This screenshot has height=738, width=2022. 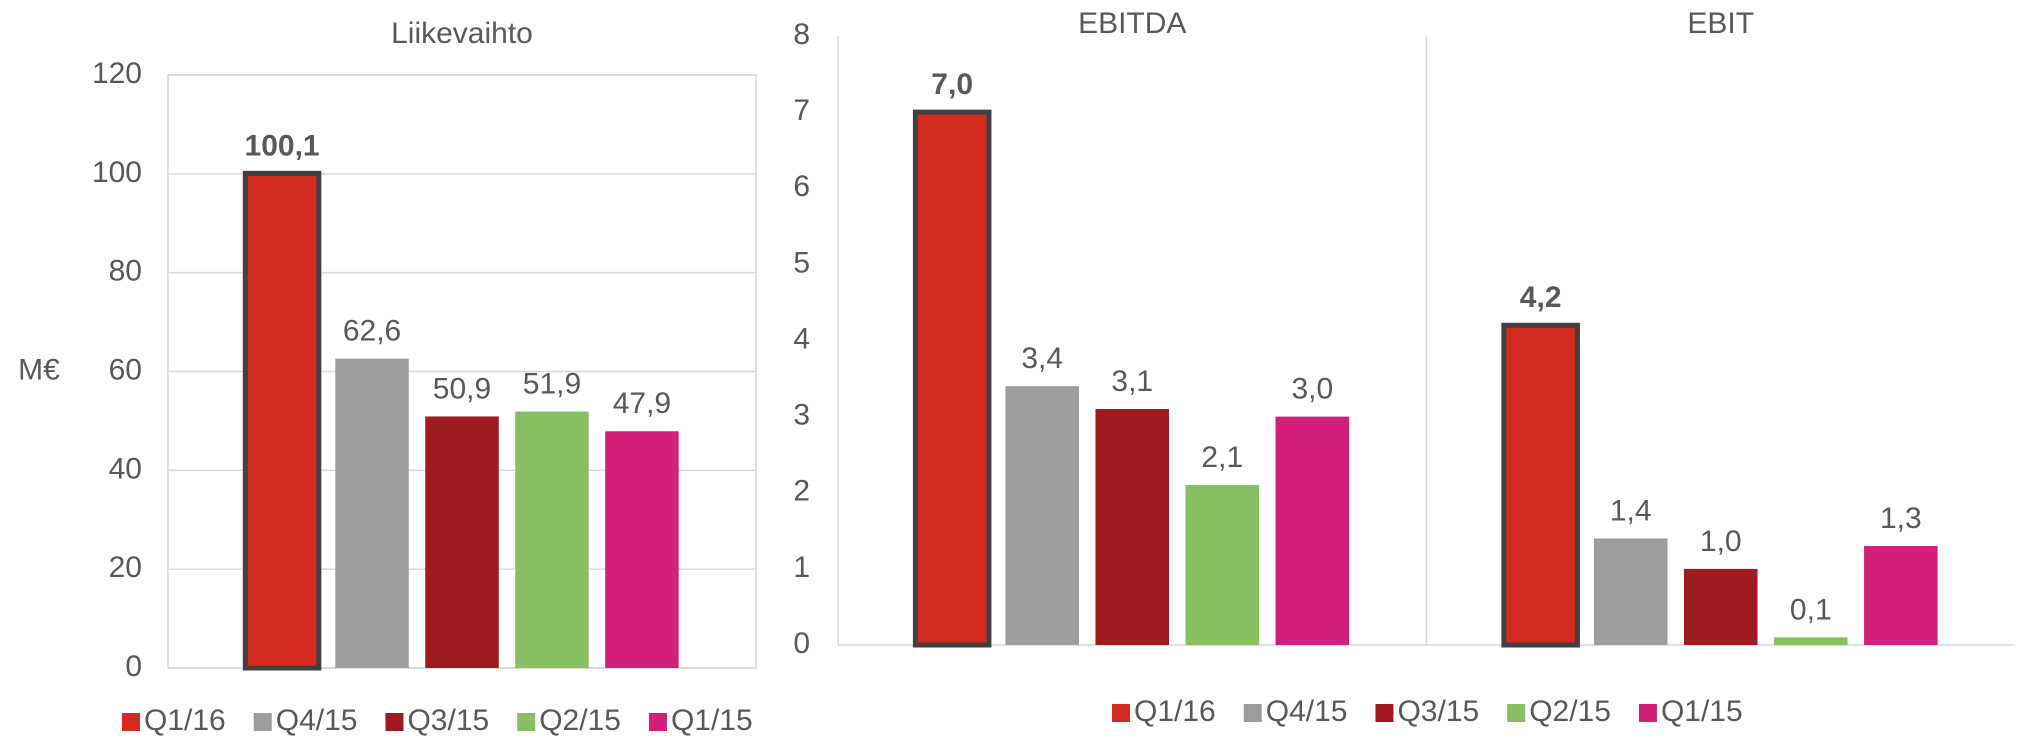 I want to click on data-label: 3,0, so click(x=1312, y=389).